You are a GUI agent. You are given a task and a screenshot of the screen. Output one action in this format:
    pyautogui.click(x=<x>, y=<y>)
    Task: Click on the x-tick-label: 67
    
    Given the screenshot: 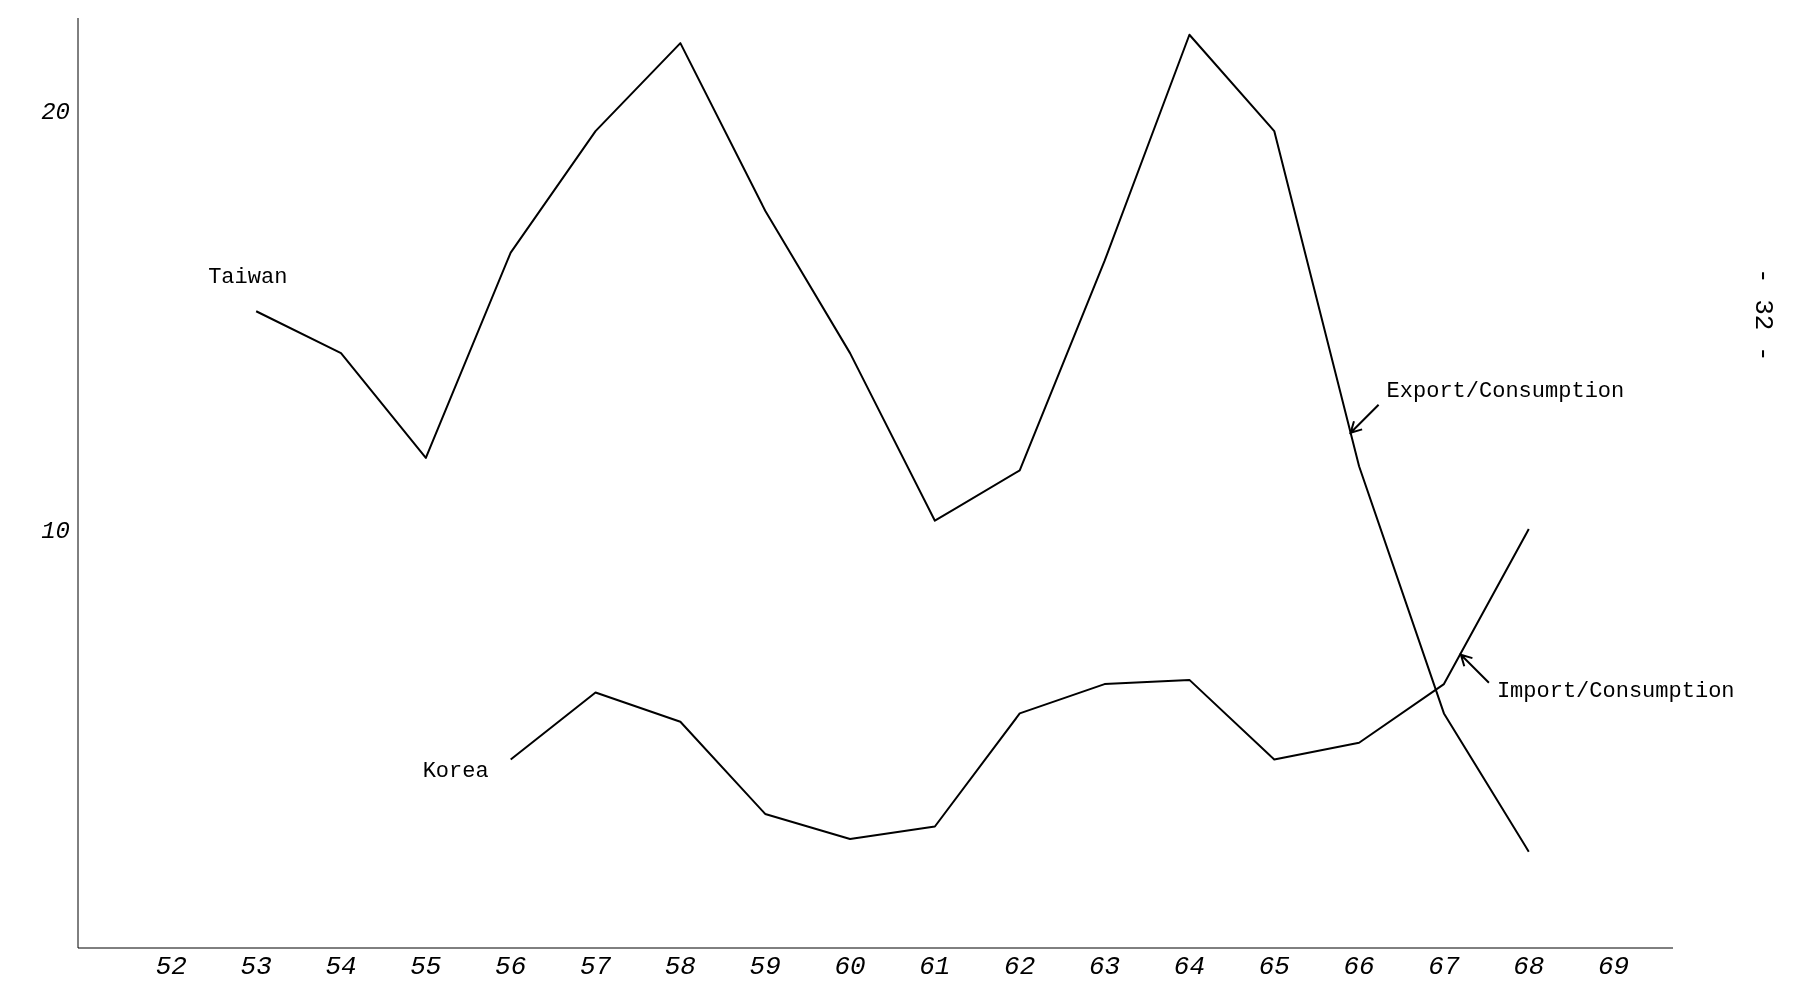 What is the action you would take?
    pyautogui.click(x=1444, y=967)
    